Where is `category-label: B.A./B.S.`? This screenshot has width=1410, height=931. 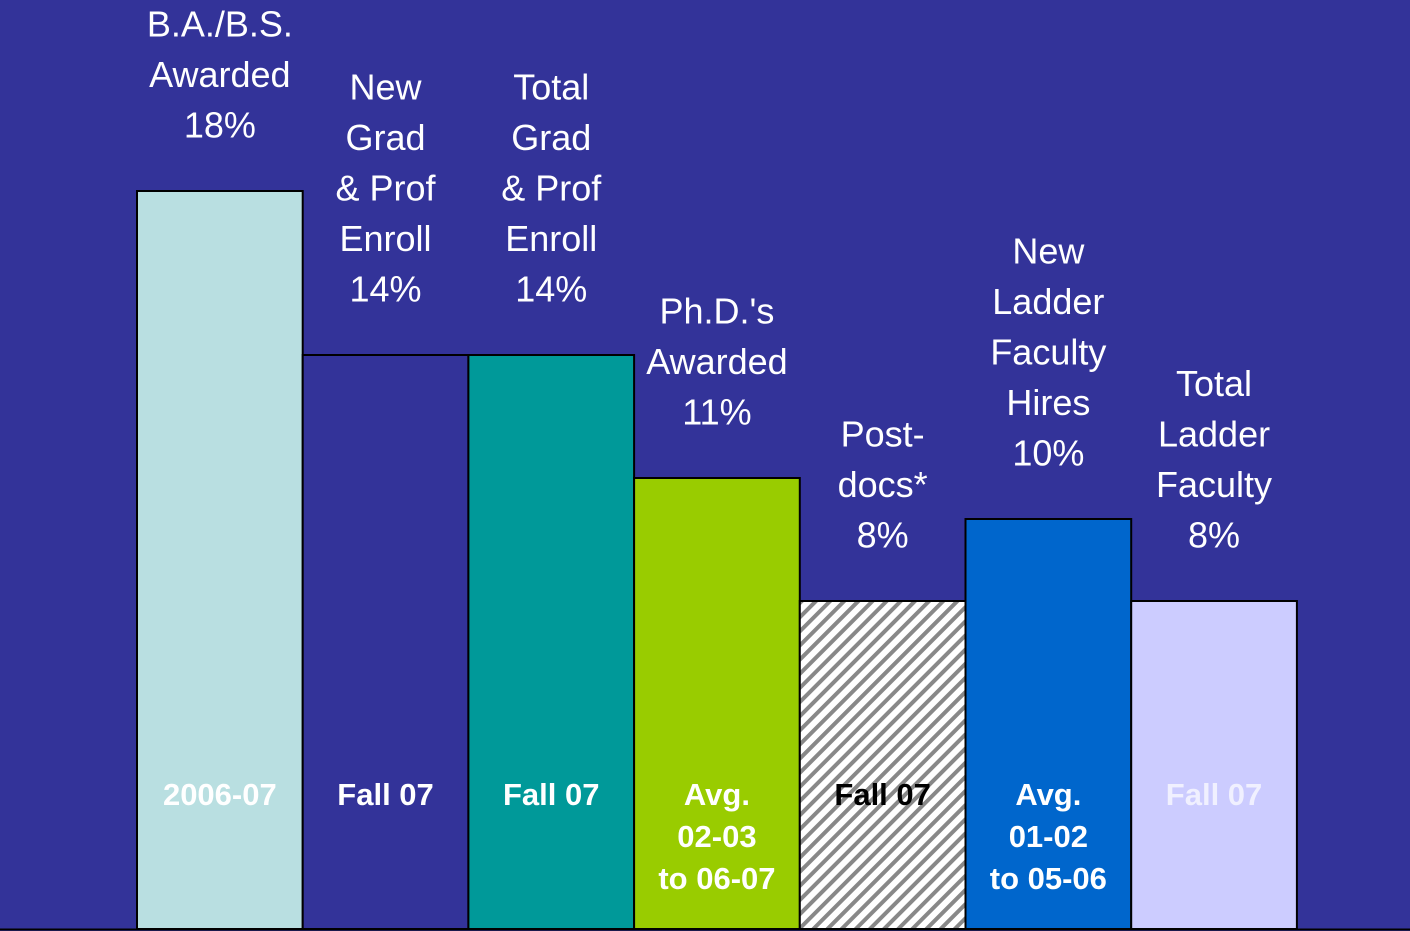
category-label: B.A./B.S. is located at coordinates (220, 24).